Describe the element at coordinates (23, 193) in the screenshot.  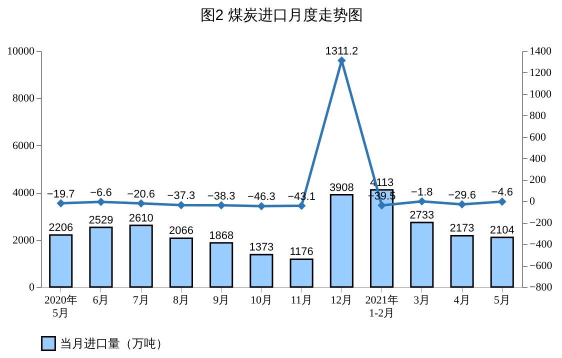
I see `y-tick-label: 4000` at that location.